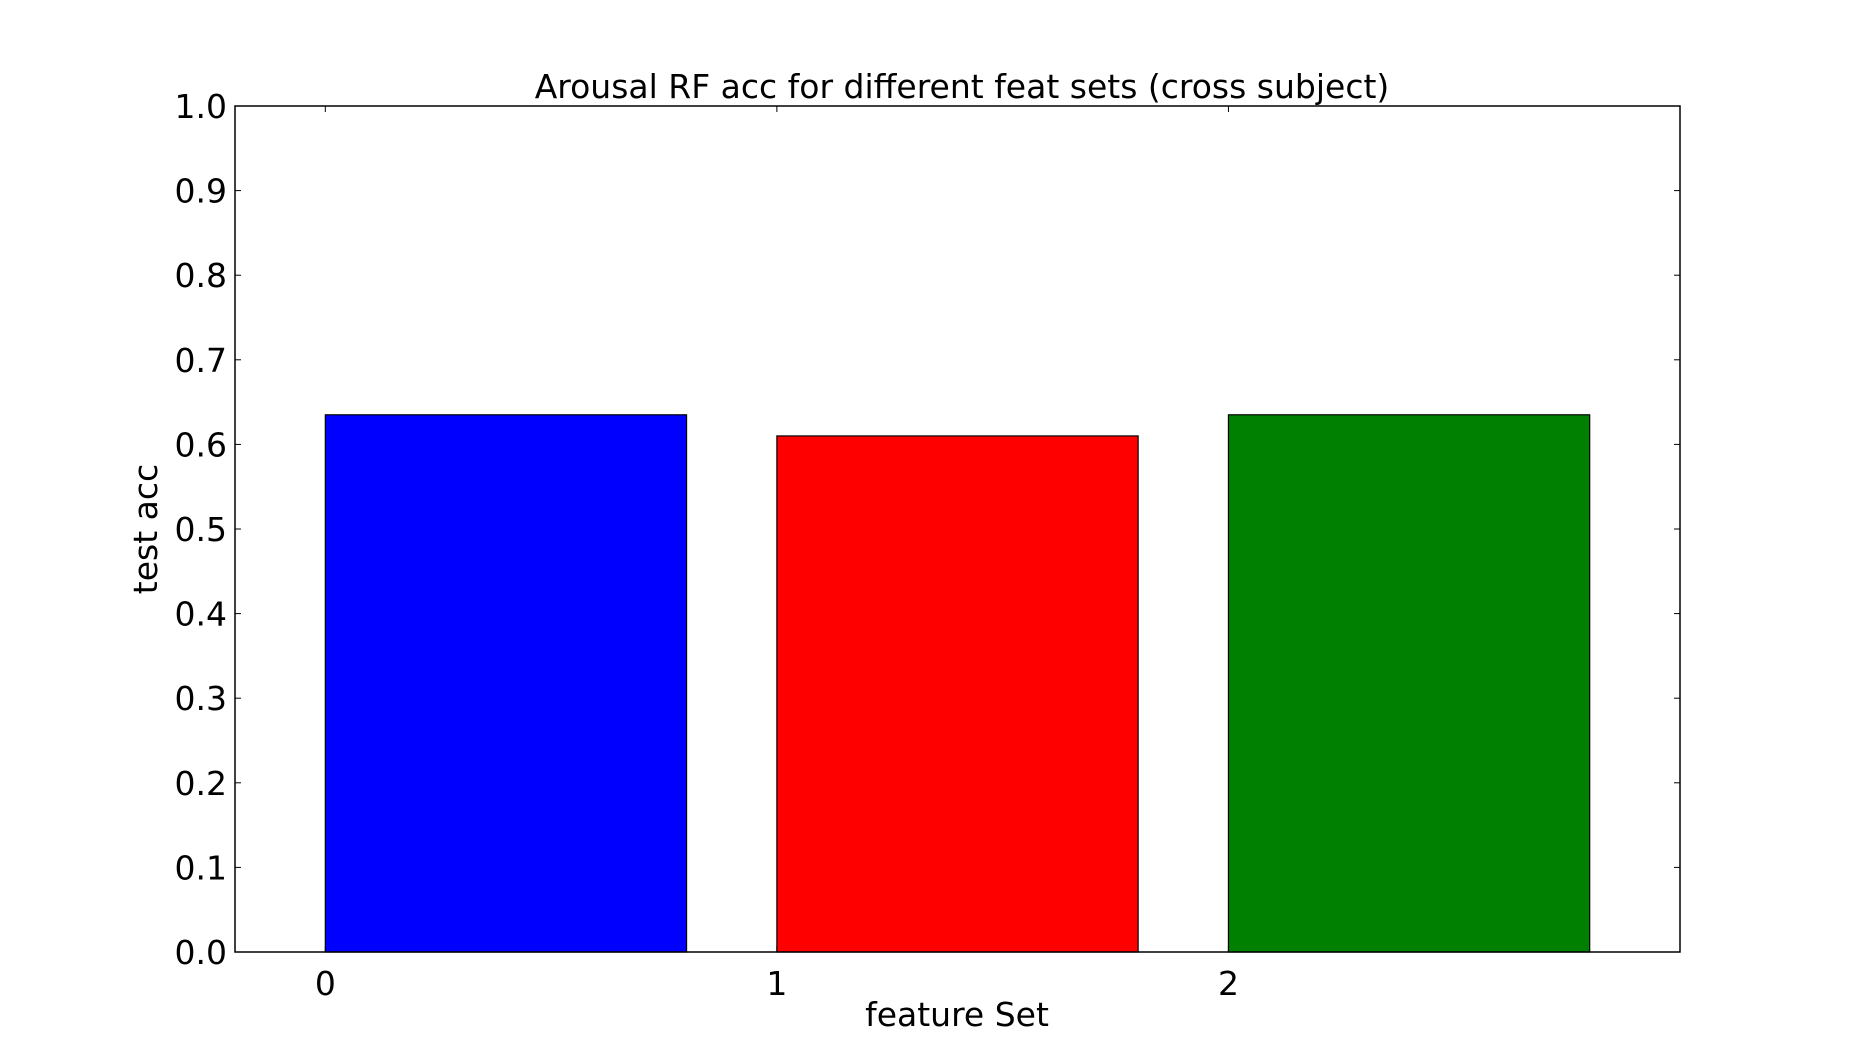 The image size is (1850, 1050). What do you see at coordinates (201, 952) in the screenshot?
I see `y-tick-label: 0.0` at bounding box center [201, 952].